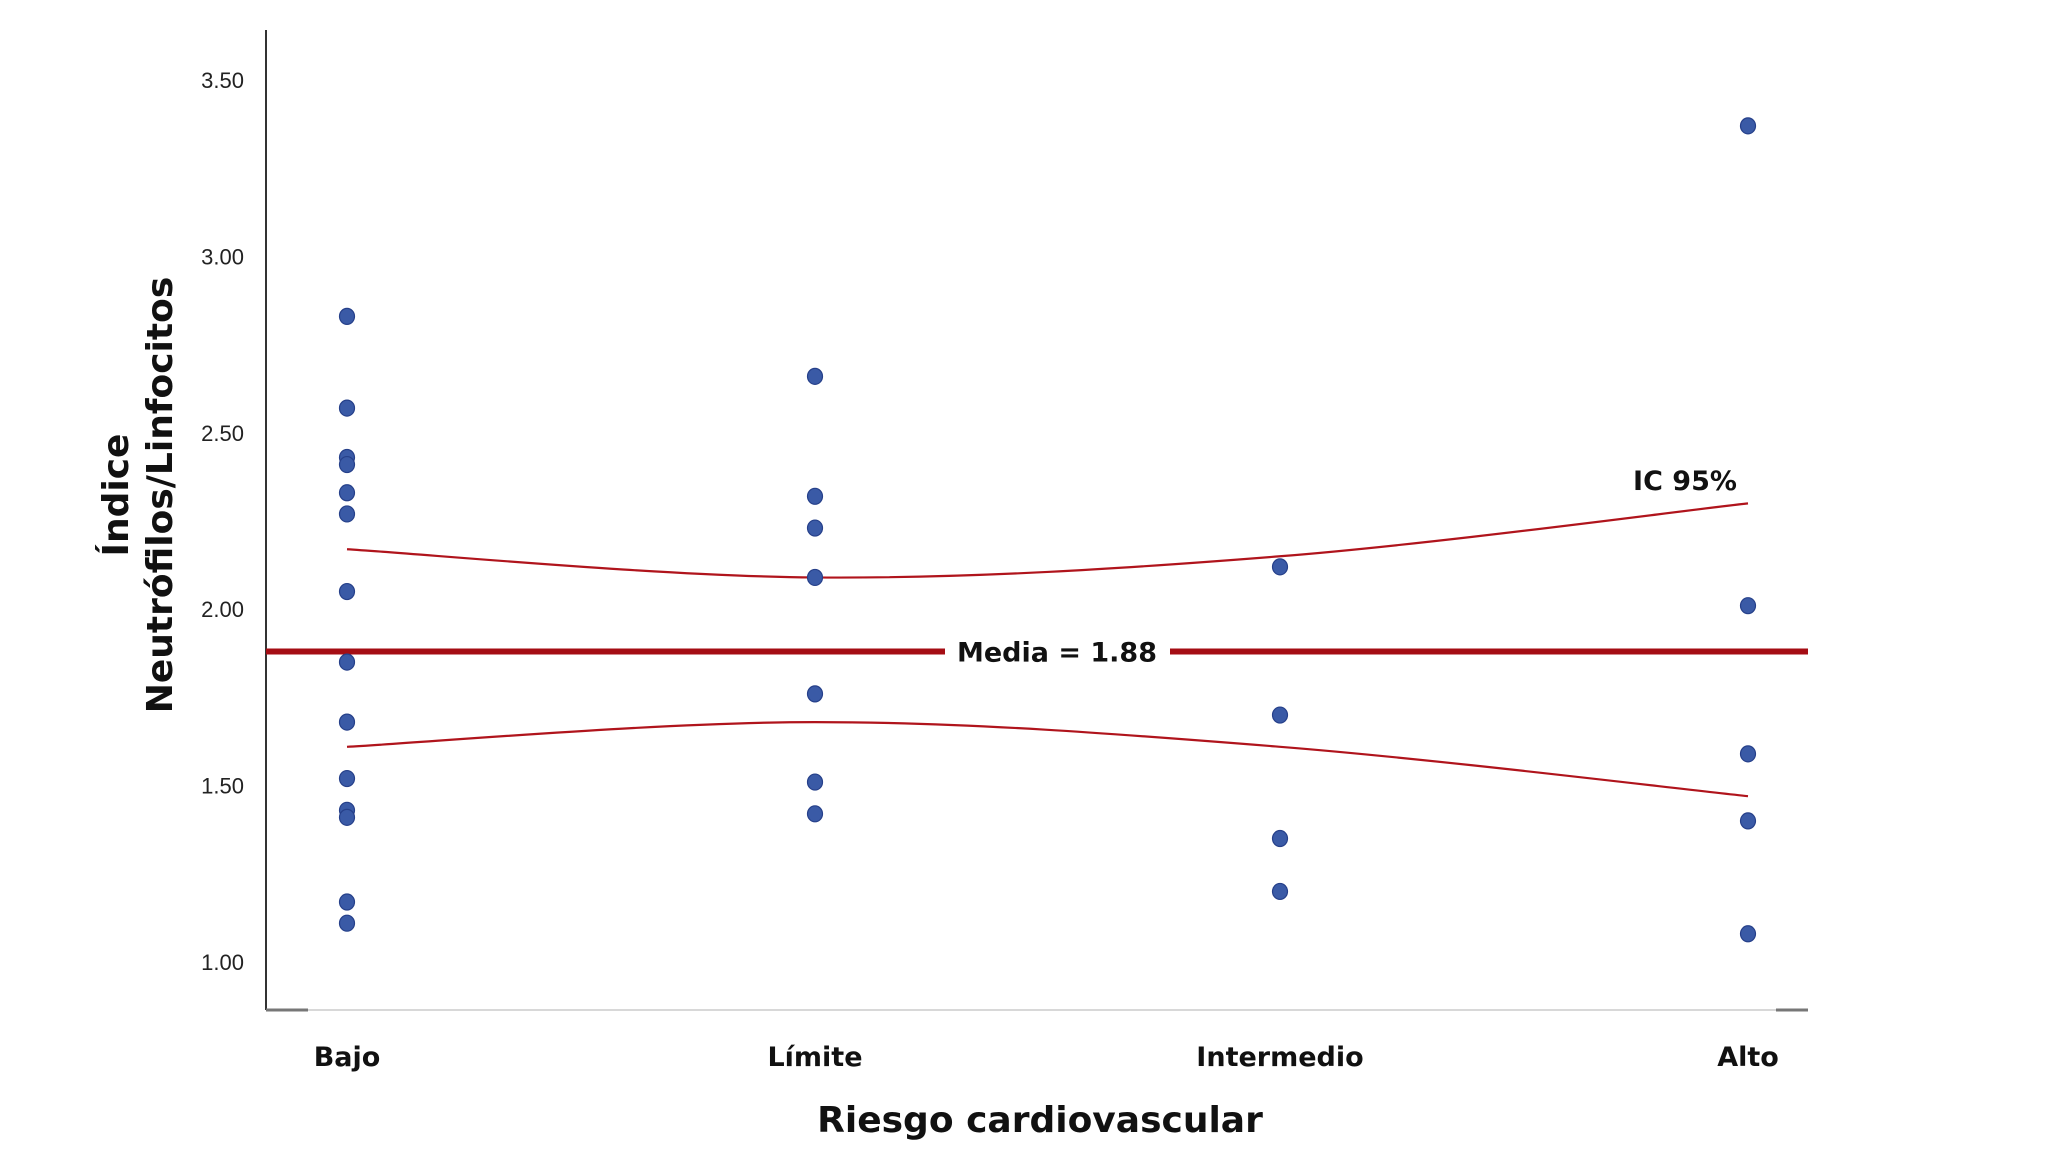 Image resolution: width=2048 pixels, height=1151 pixels. I want to click on y-tick-label: 3.00, so click(222, 256).